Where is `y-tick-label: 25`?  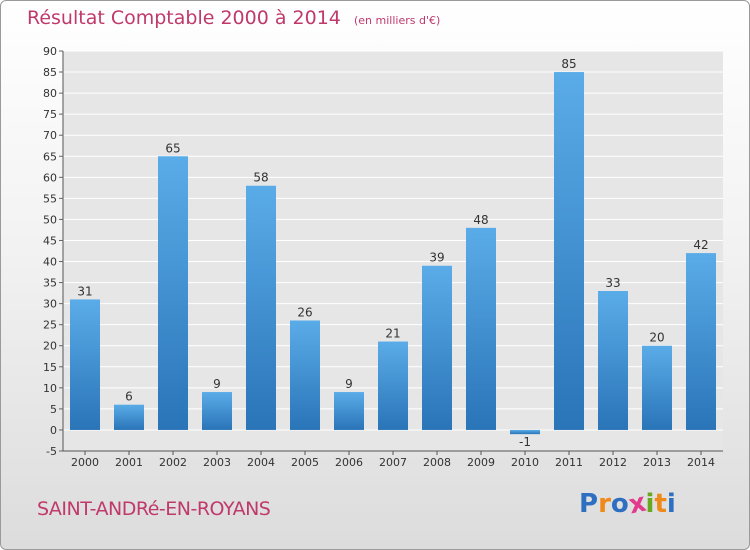 y-tick-label: 25 is located at coordinates (50, 325).